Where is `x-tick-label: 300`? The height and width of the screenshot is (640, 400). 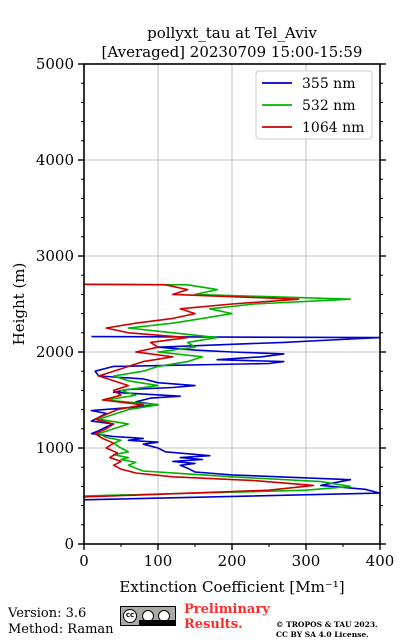 x-tick-label: 300 is located at coordinates (306, 561).